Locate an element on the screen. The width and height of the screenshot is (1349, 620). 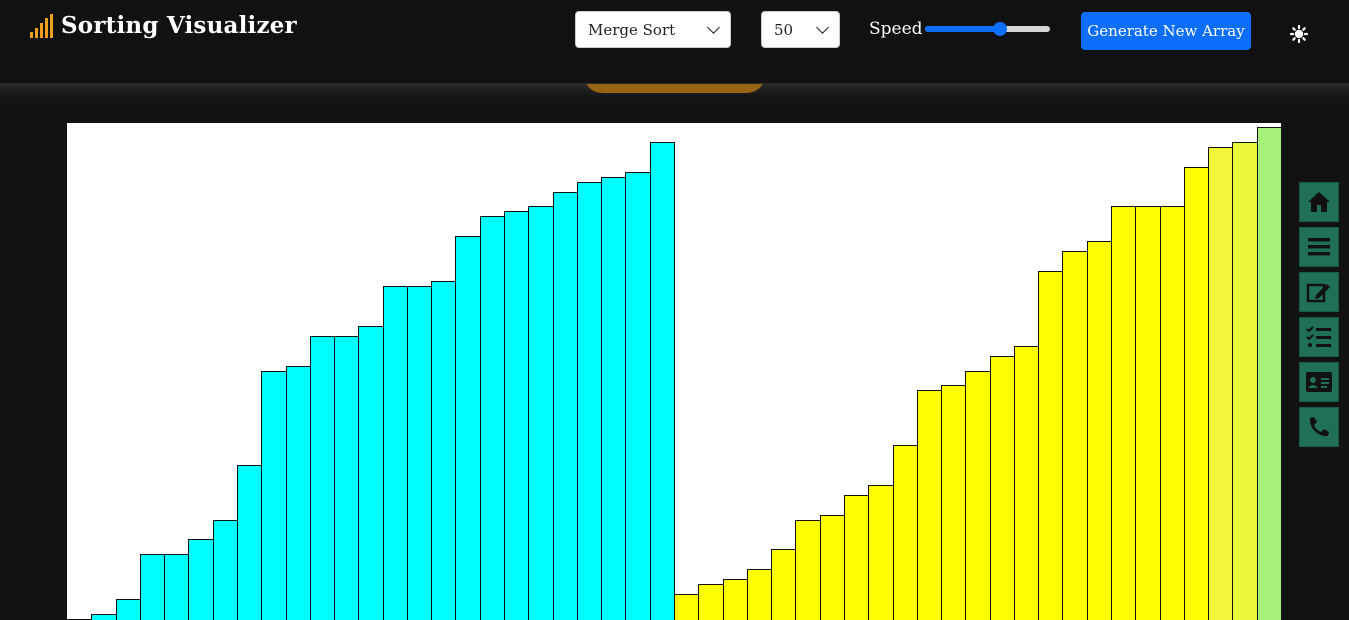
generate-new-array-button: Generate New Array is located at coordinates (1166, 31).